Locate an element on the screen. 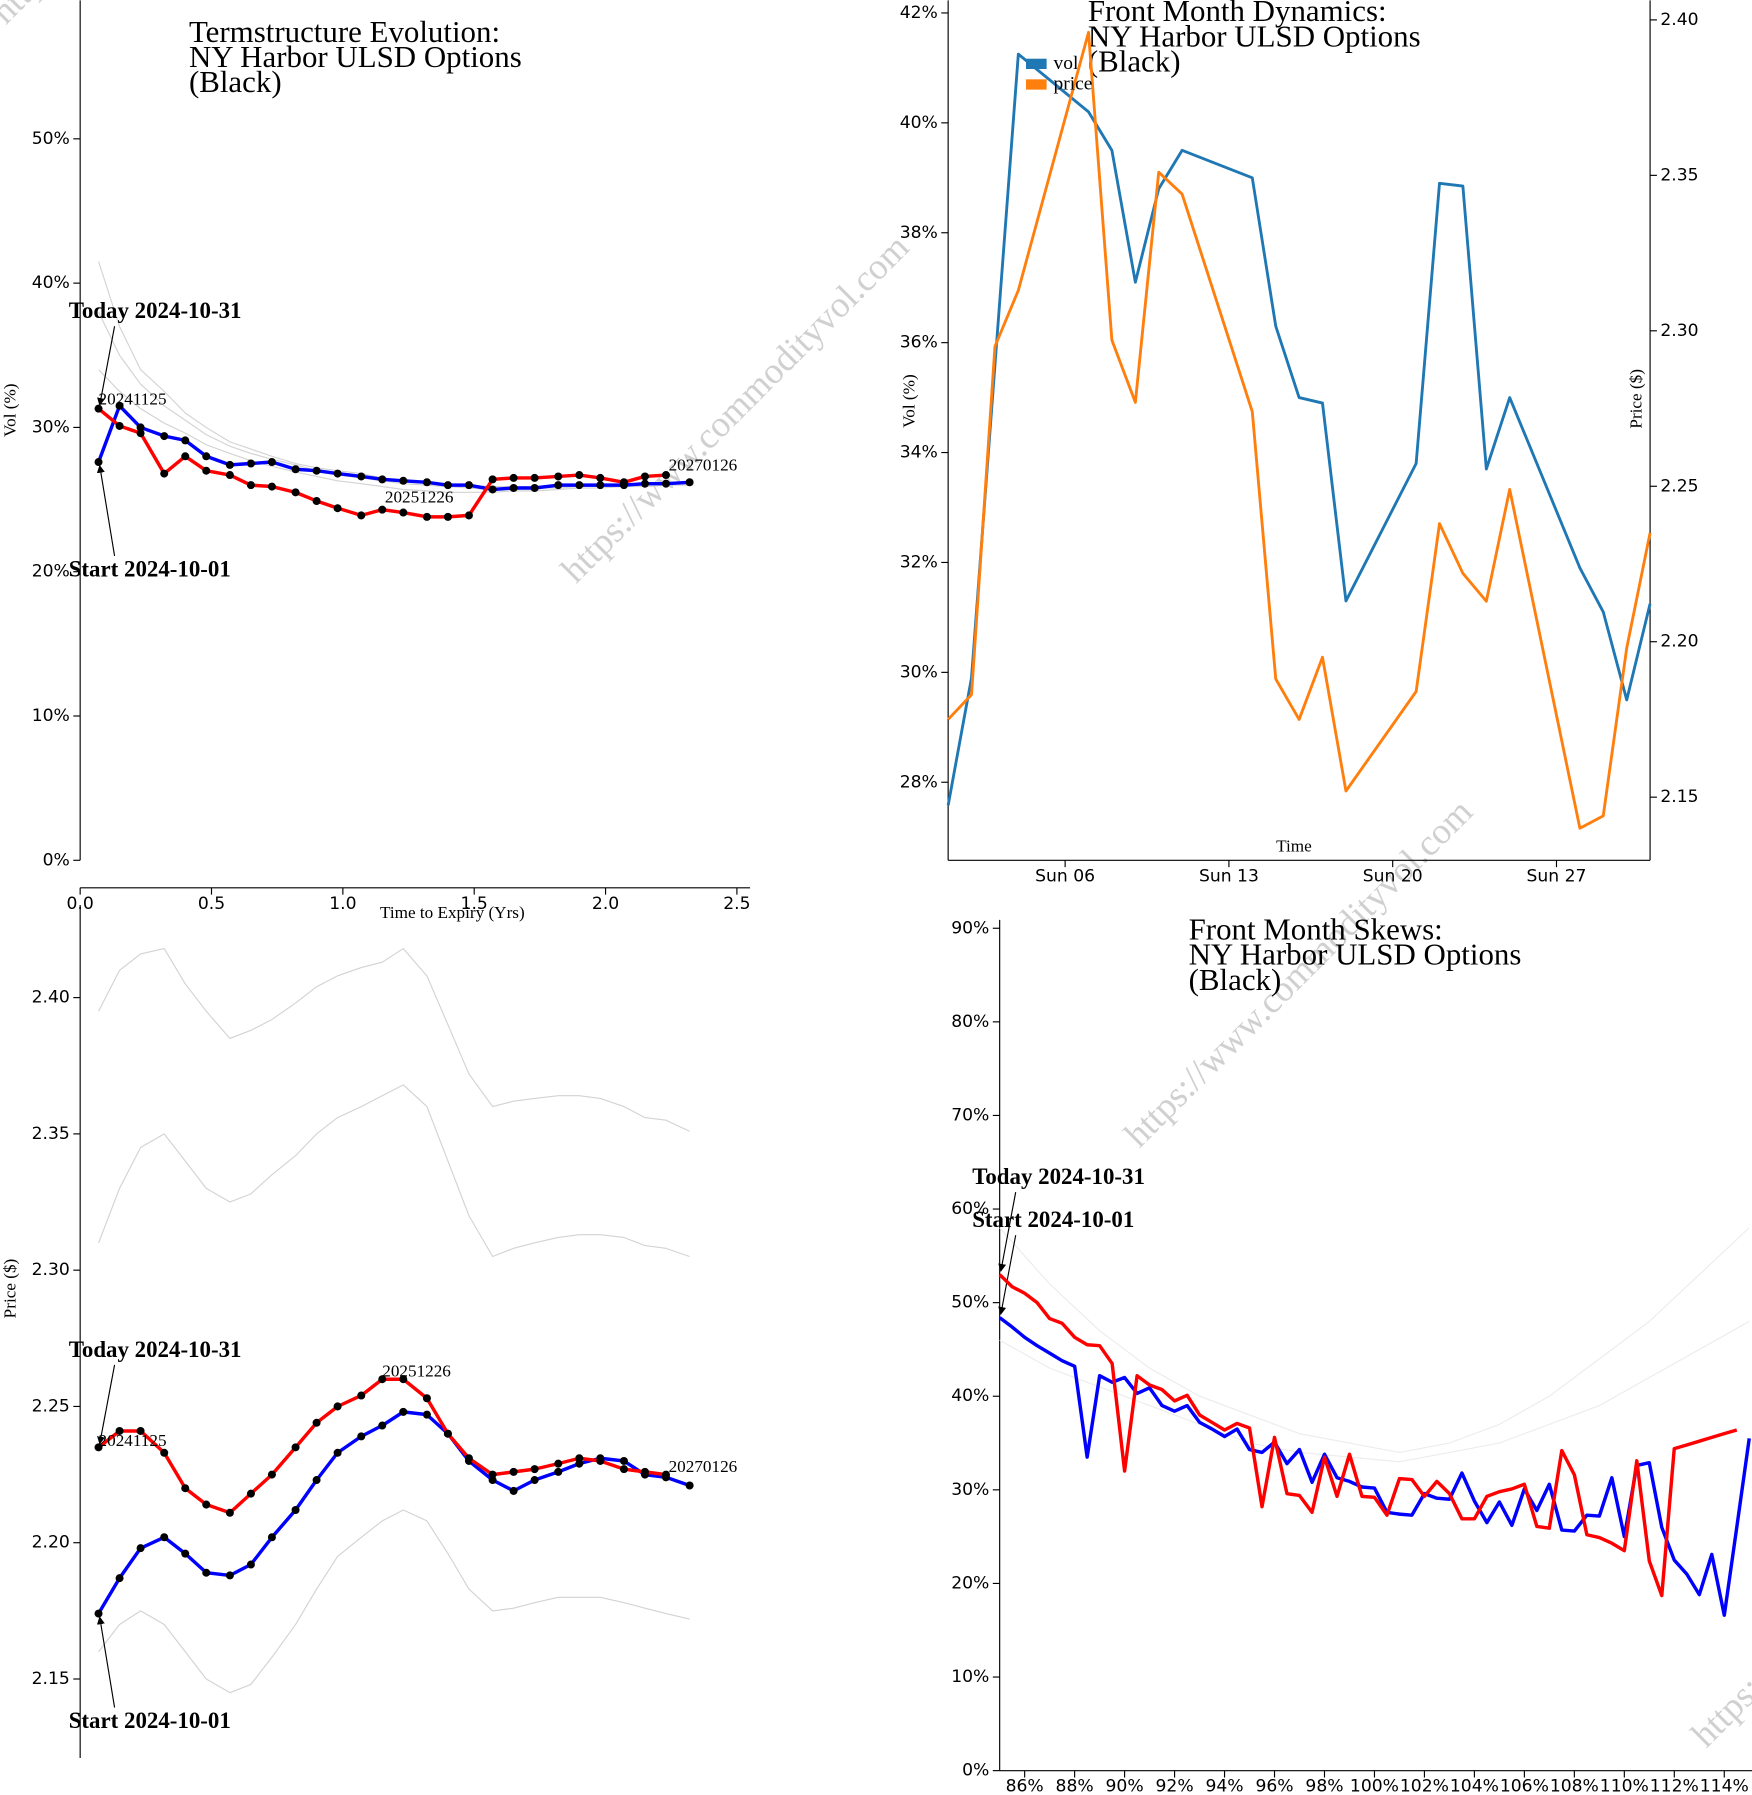 The width and height of the screenshot is (1752, 1795). y-tick-label: 32% is located at coordinates (919, 562).